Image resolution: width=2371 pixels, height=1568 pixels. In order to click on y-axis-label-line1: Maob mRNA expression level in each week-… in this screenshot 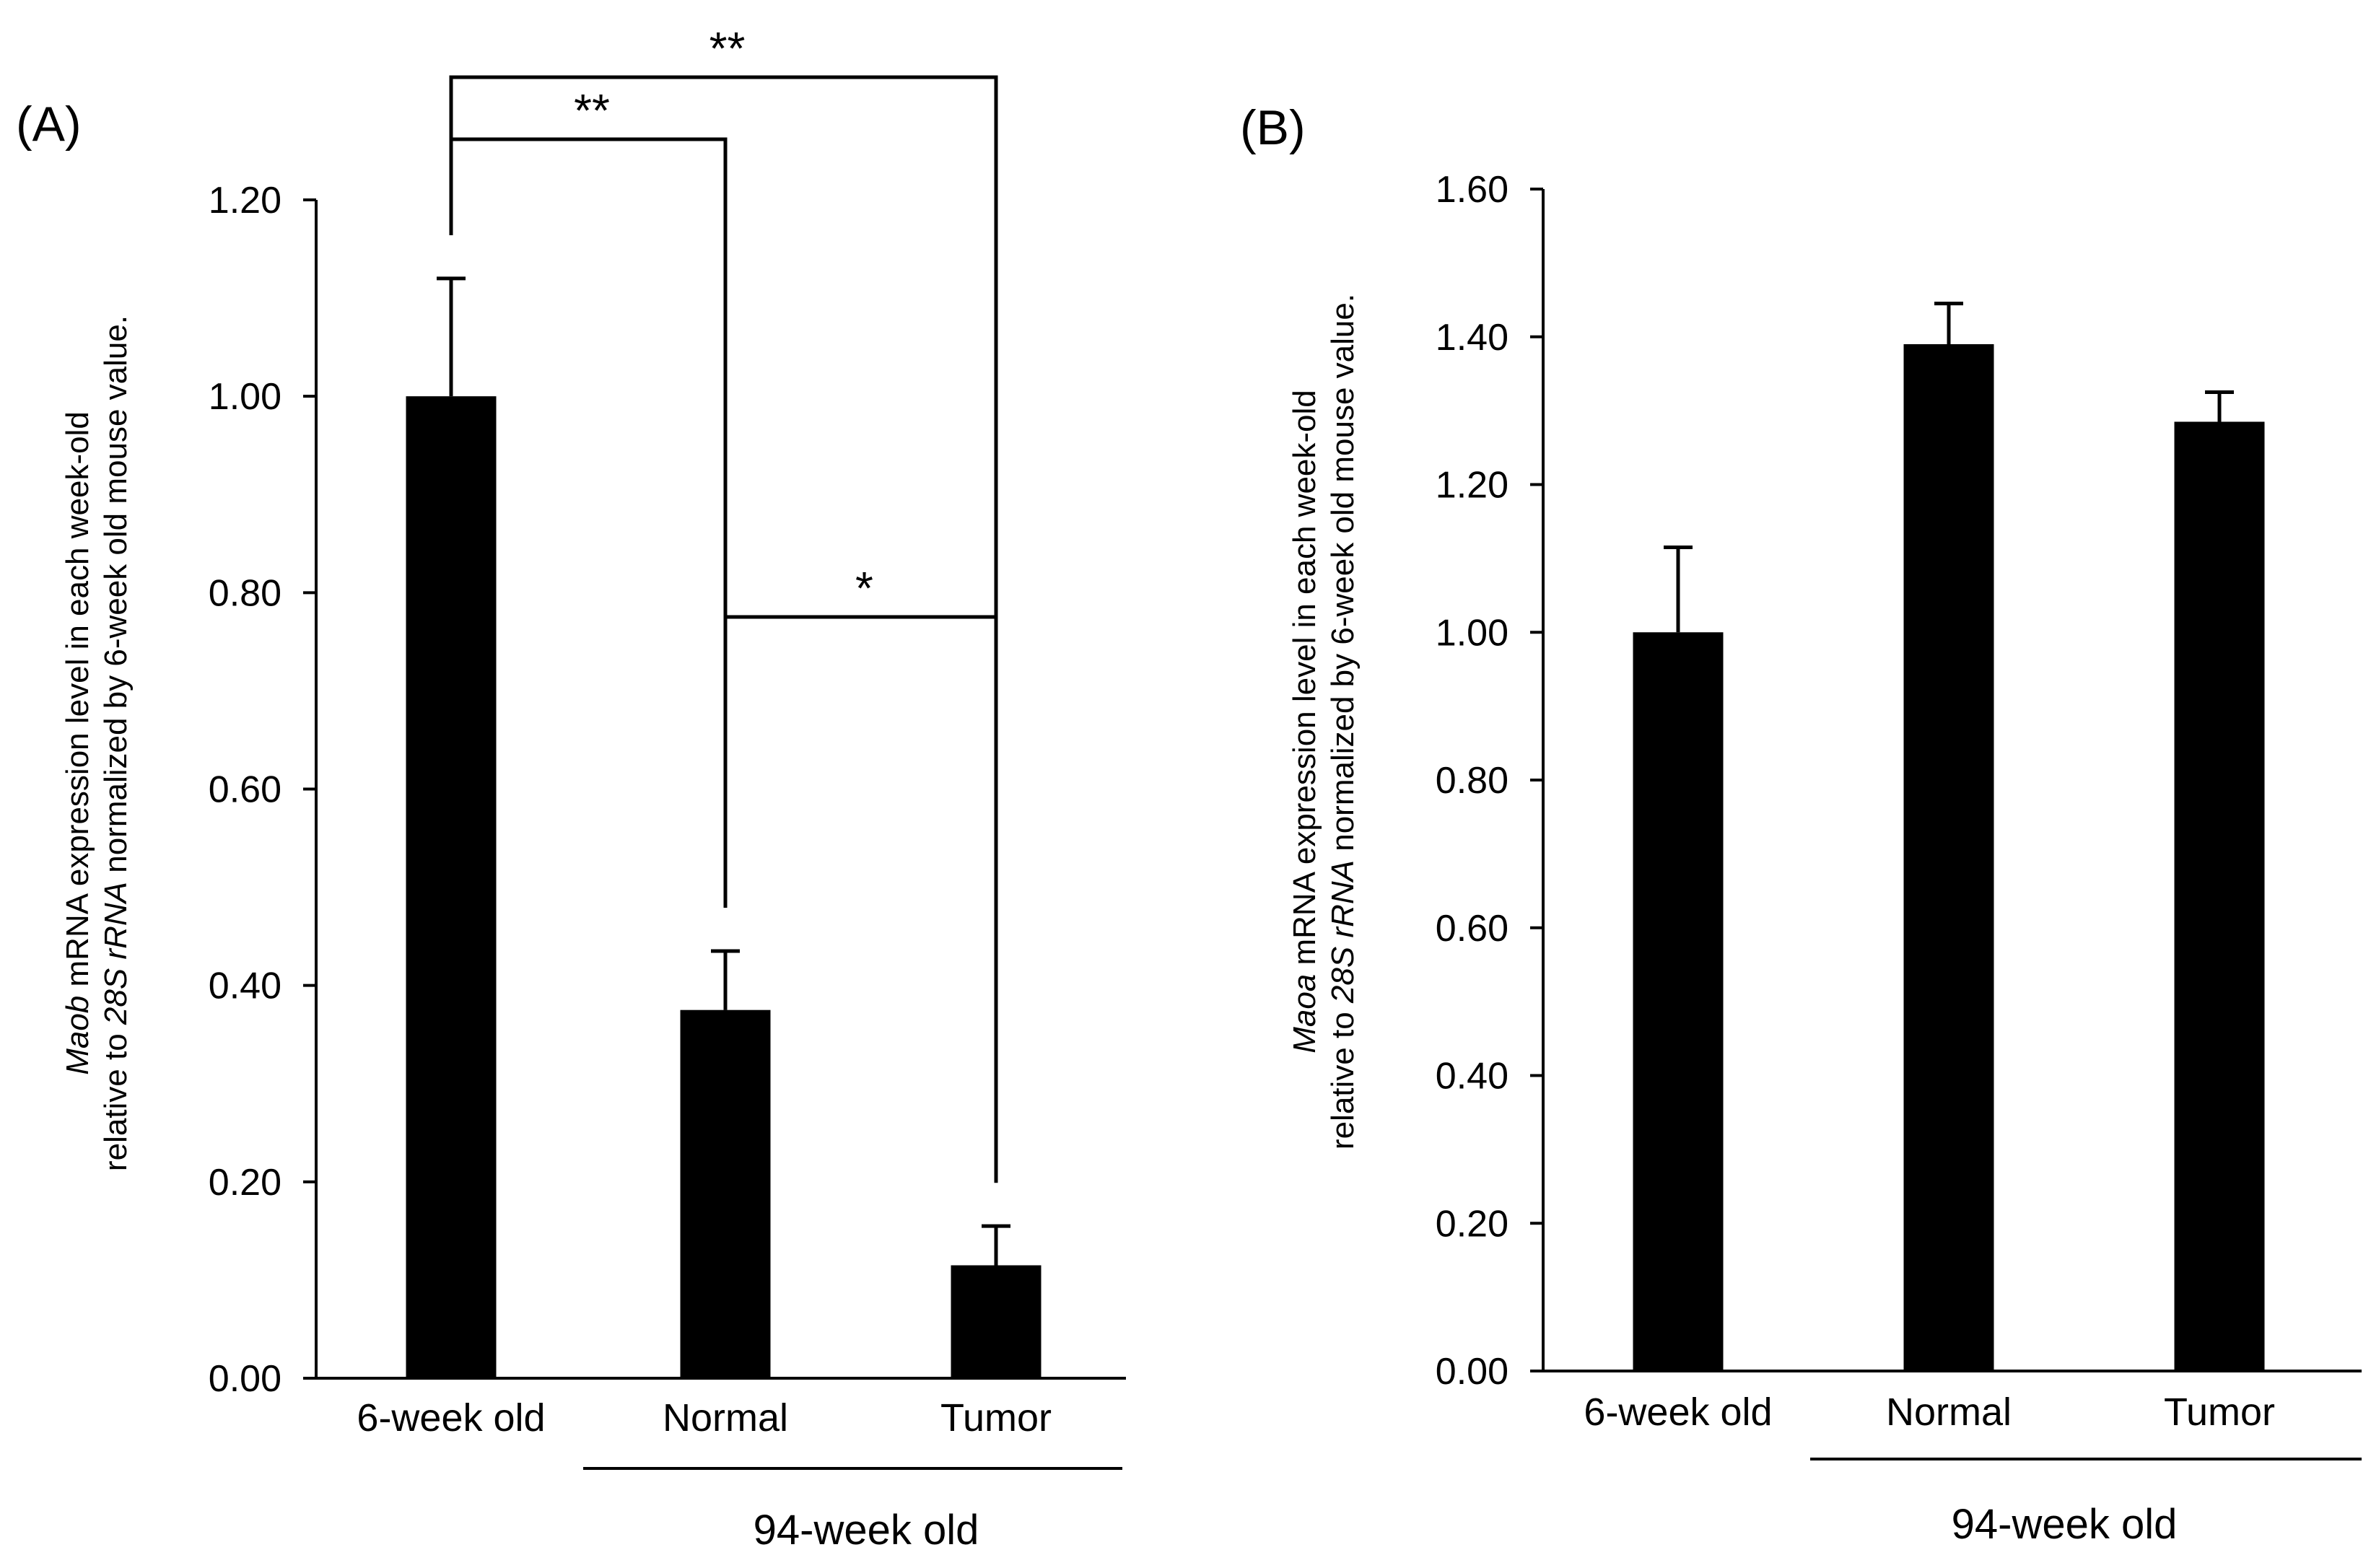, I will do `click(77, 743)`.